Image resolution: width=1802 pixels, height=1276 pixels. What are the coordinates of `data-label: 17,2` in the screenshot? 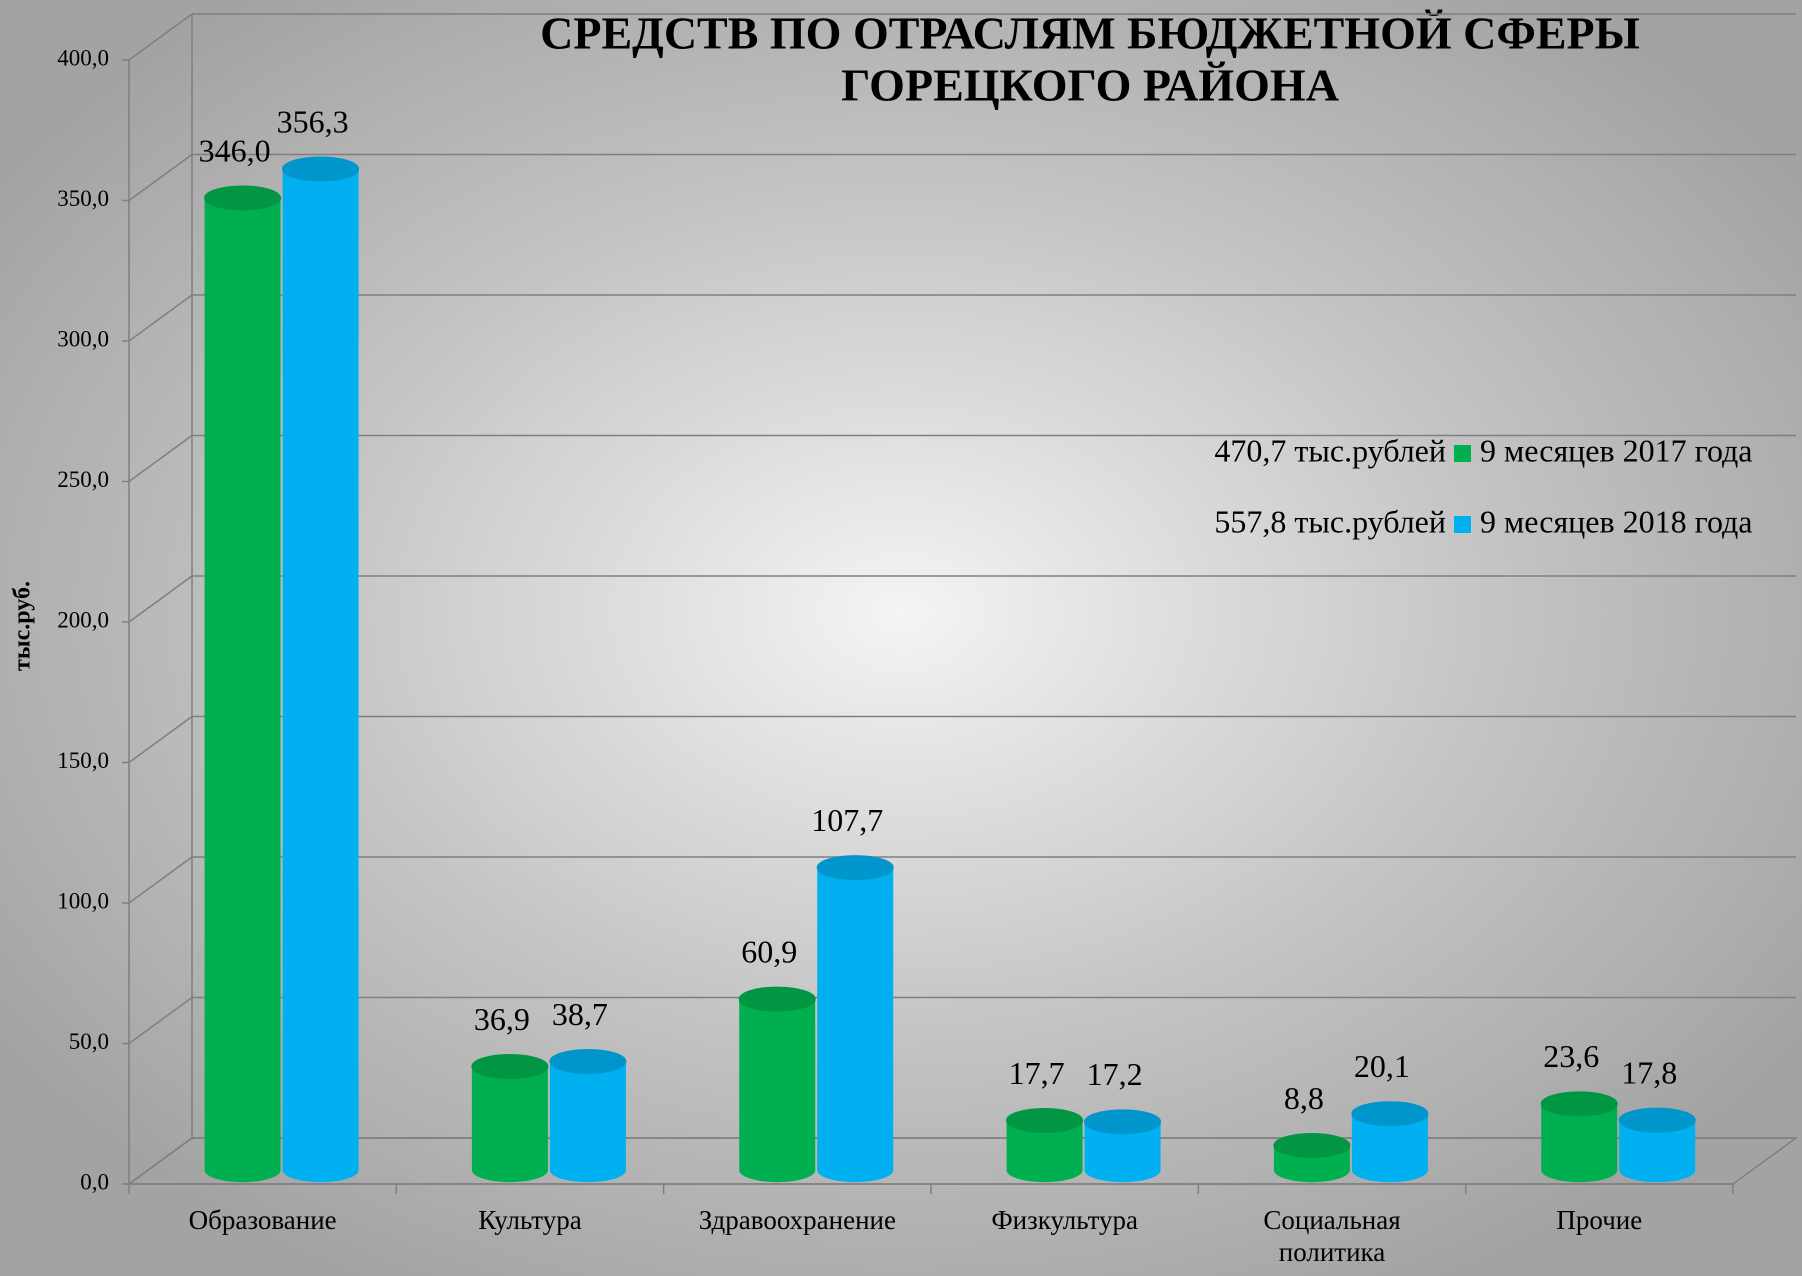 It's located at (1115, 1074).